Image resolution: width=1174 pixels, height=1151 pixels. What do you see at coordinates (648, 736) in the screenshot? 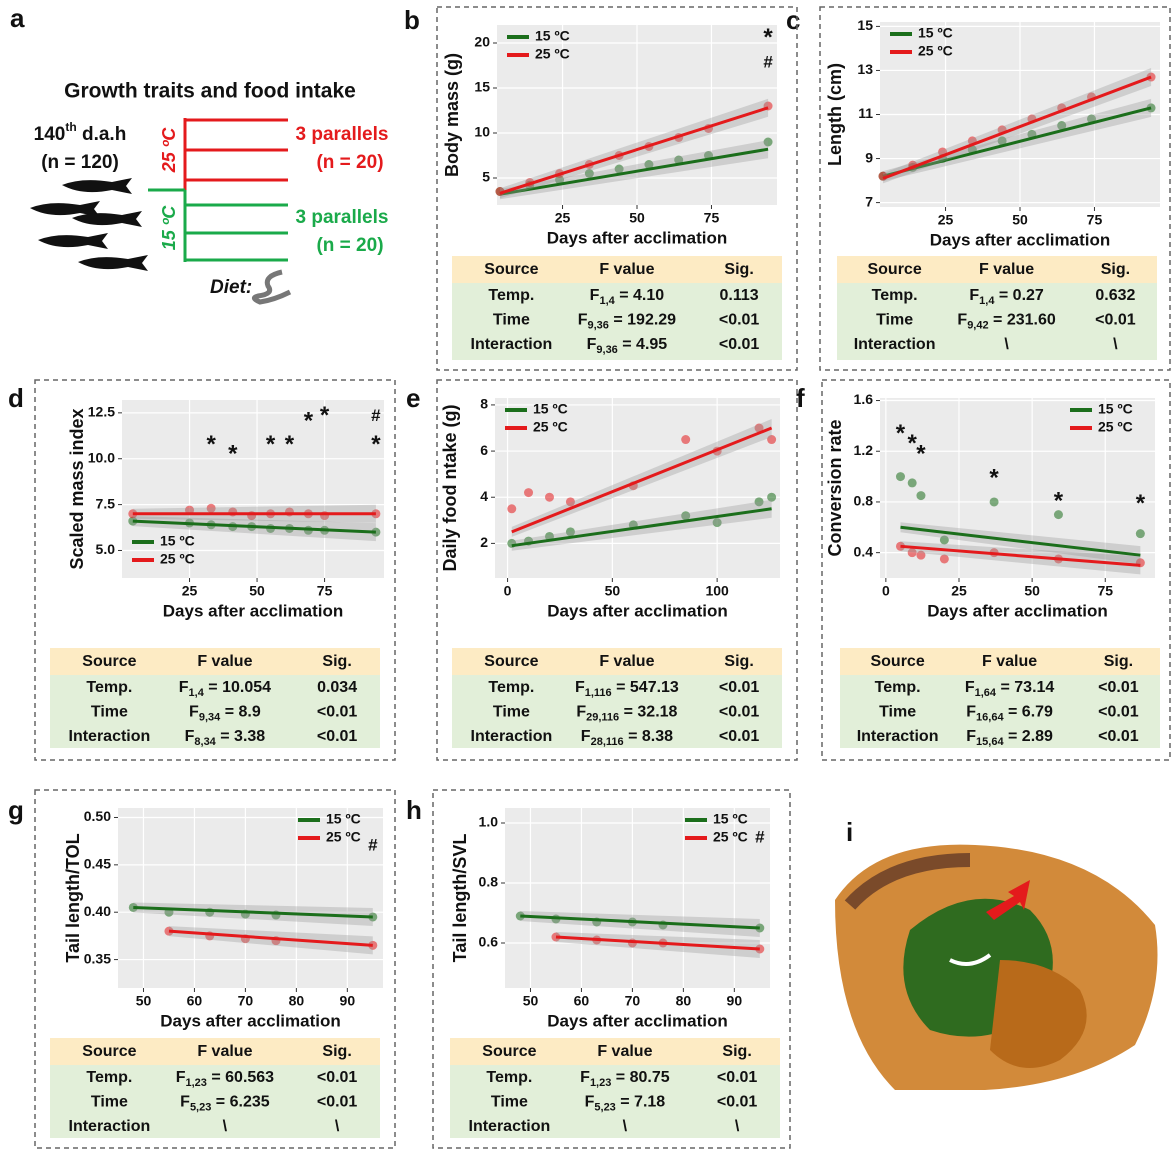
I see `f-stat: = 8.38` at bounding box center [648, 736].